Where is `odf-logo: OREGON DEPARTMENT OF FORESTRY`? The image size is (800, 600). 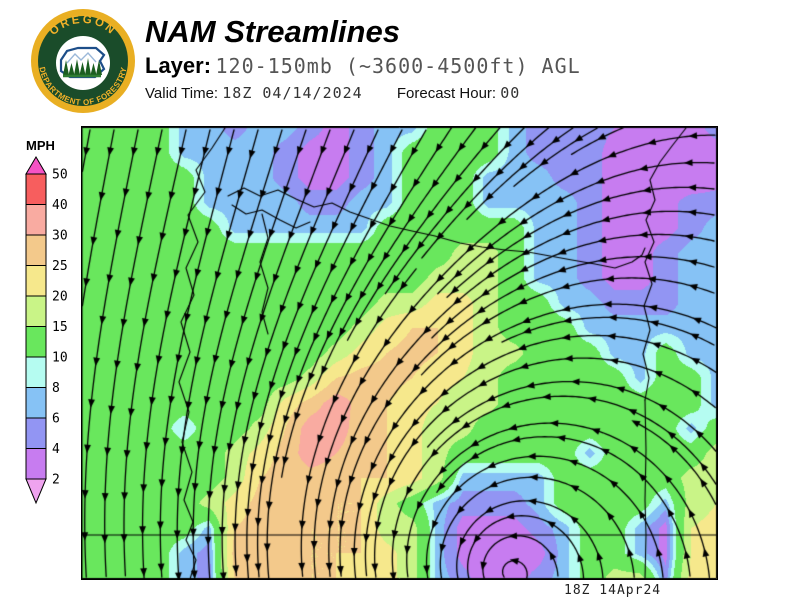
odf-logo: OREGON DEPARTMENT OF FORESTRY is located at coordinates (83, 61).